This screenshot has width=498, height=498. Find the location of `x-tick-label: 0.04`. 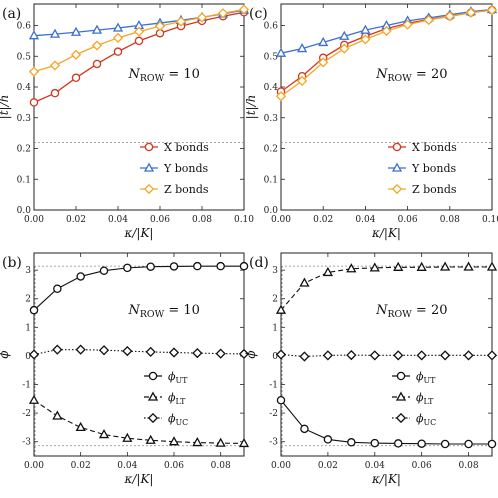

x-tick-label: 0.04 is located at coordinates (127, 466).